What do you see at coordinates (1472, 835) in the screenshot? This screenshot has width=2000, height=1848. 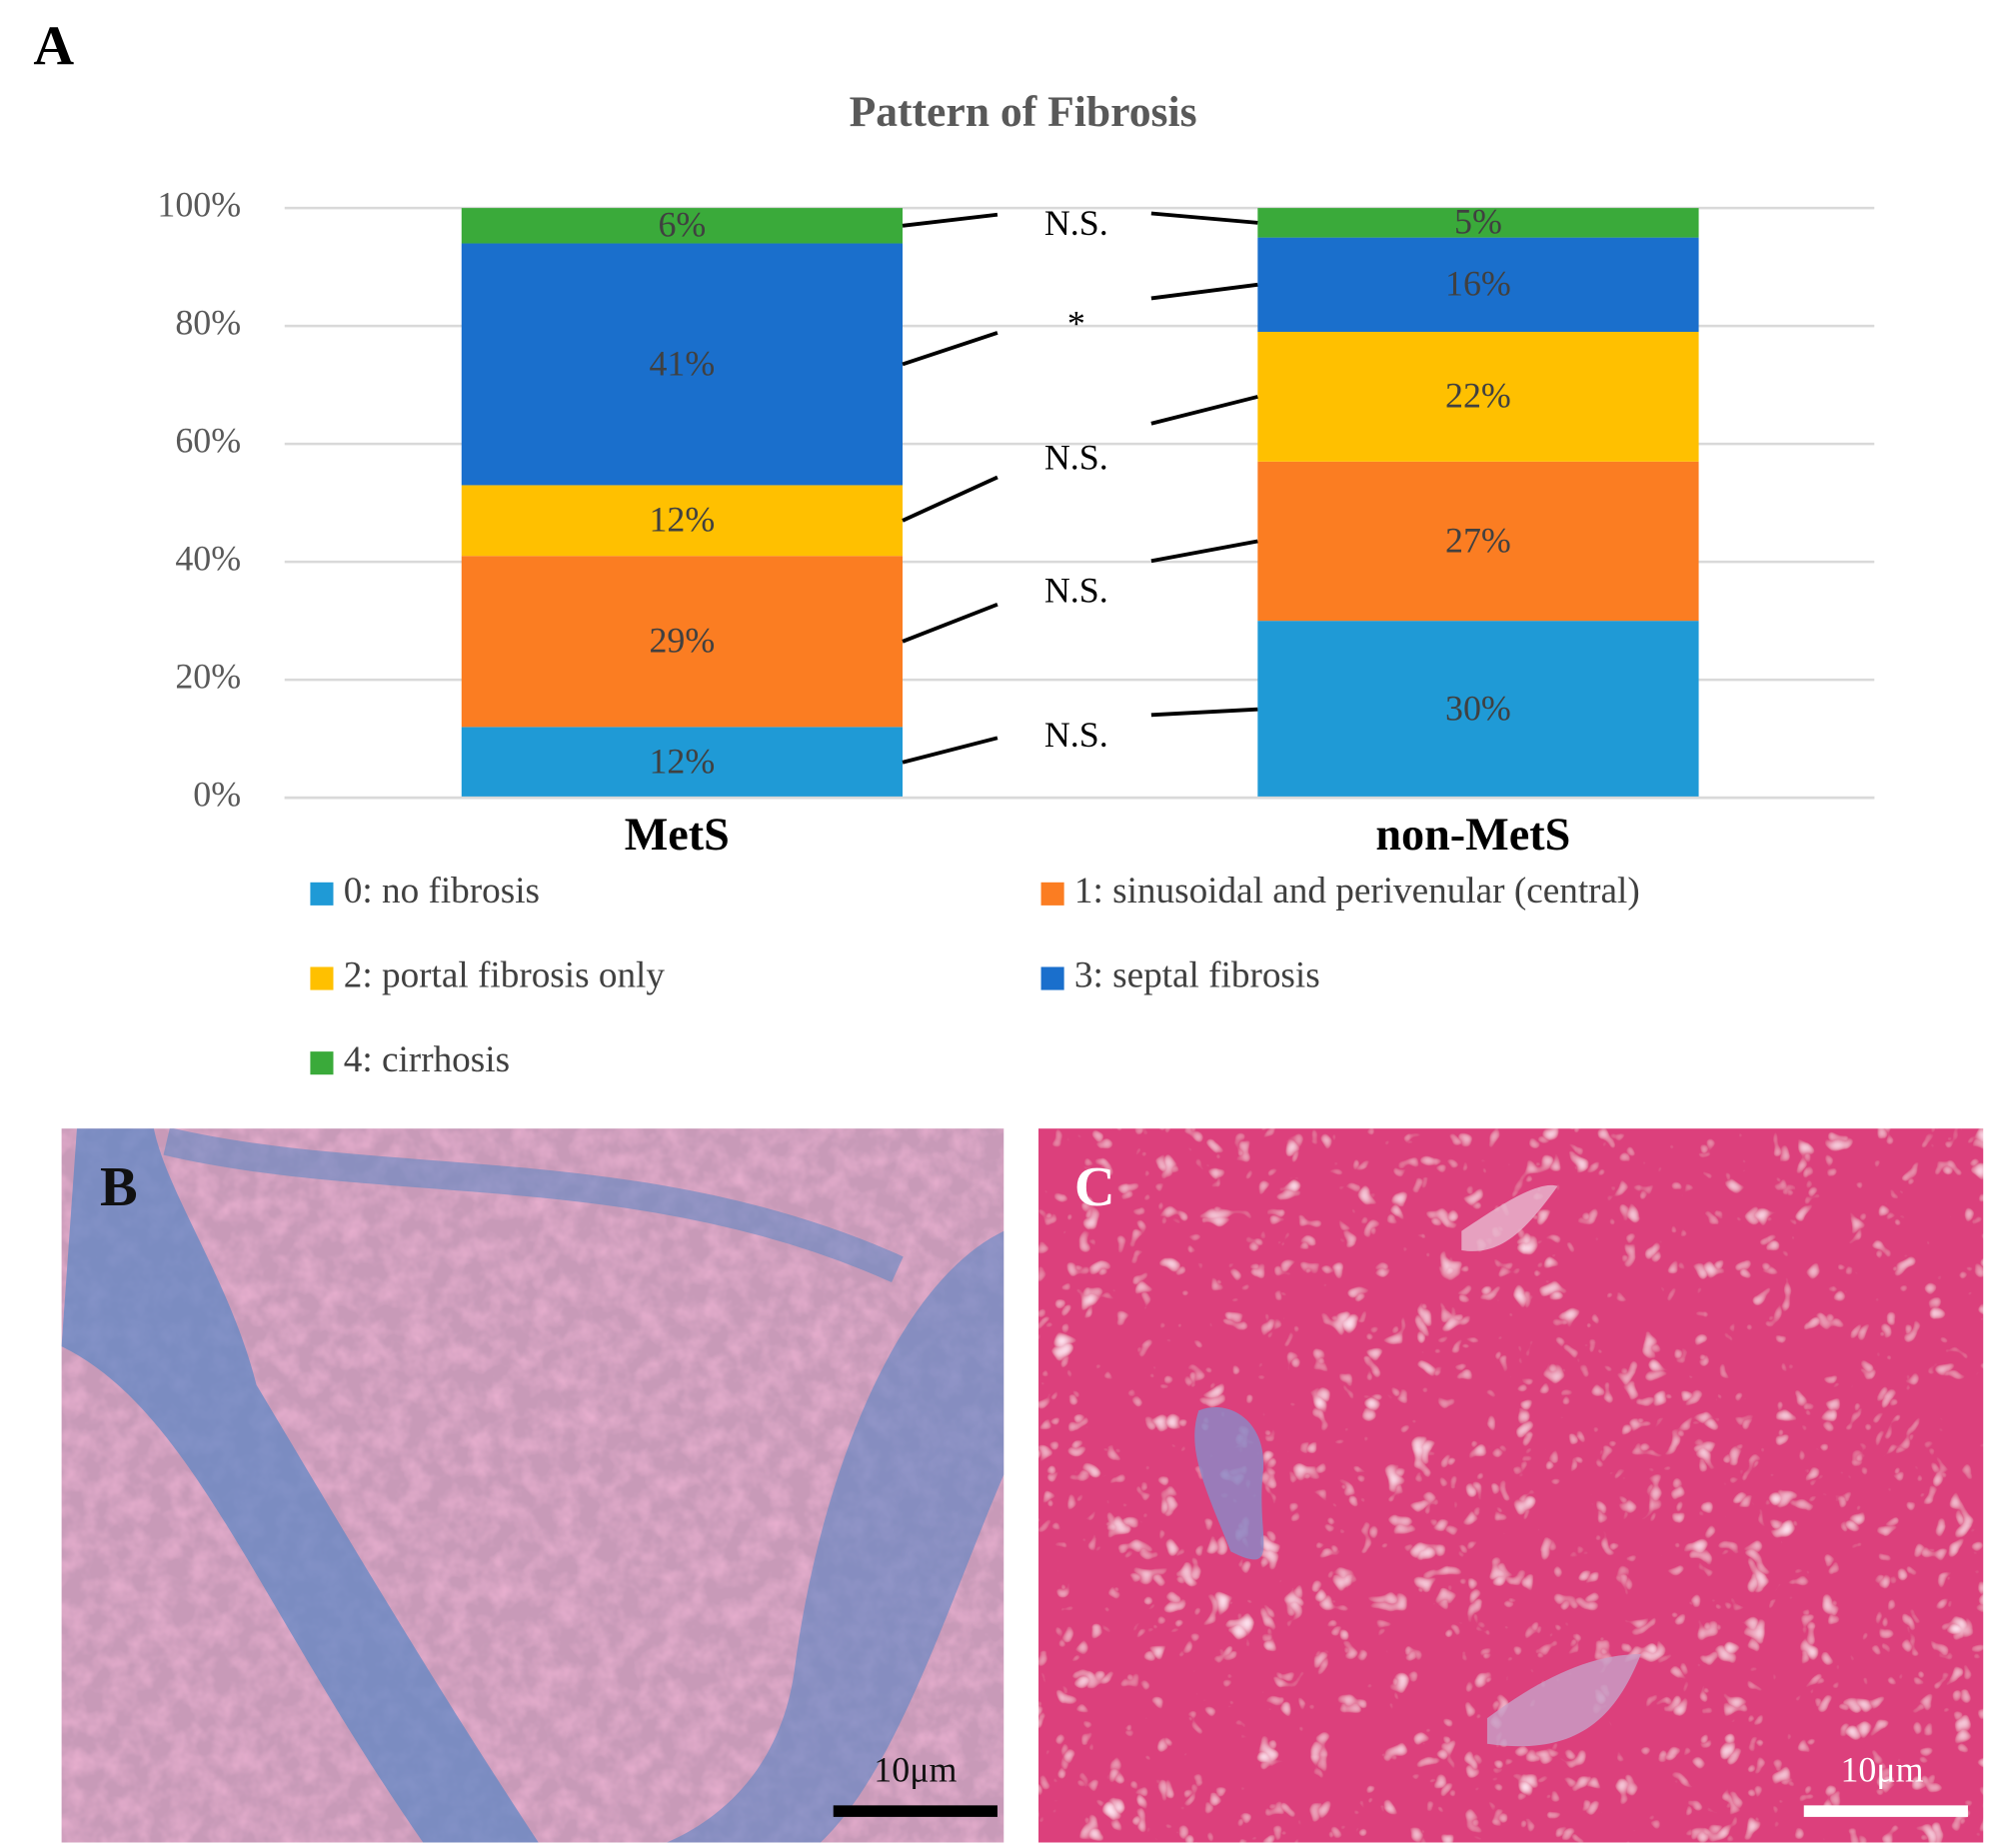 I see `x-tick-label: non-MetS` at bounding box center [1472, 835].